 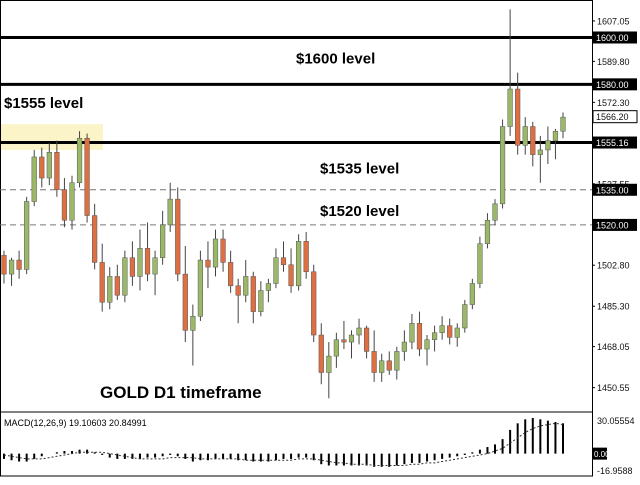 What do you see at coordinates (335, 59) in the screenshot?
I see `level-label: $1600 level` at bounding box center [335, 59].